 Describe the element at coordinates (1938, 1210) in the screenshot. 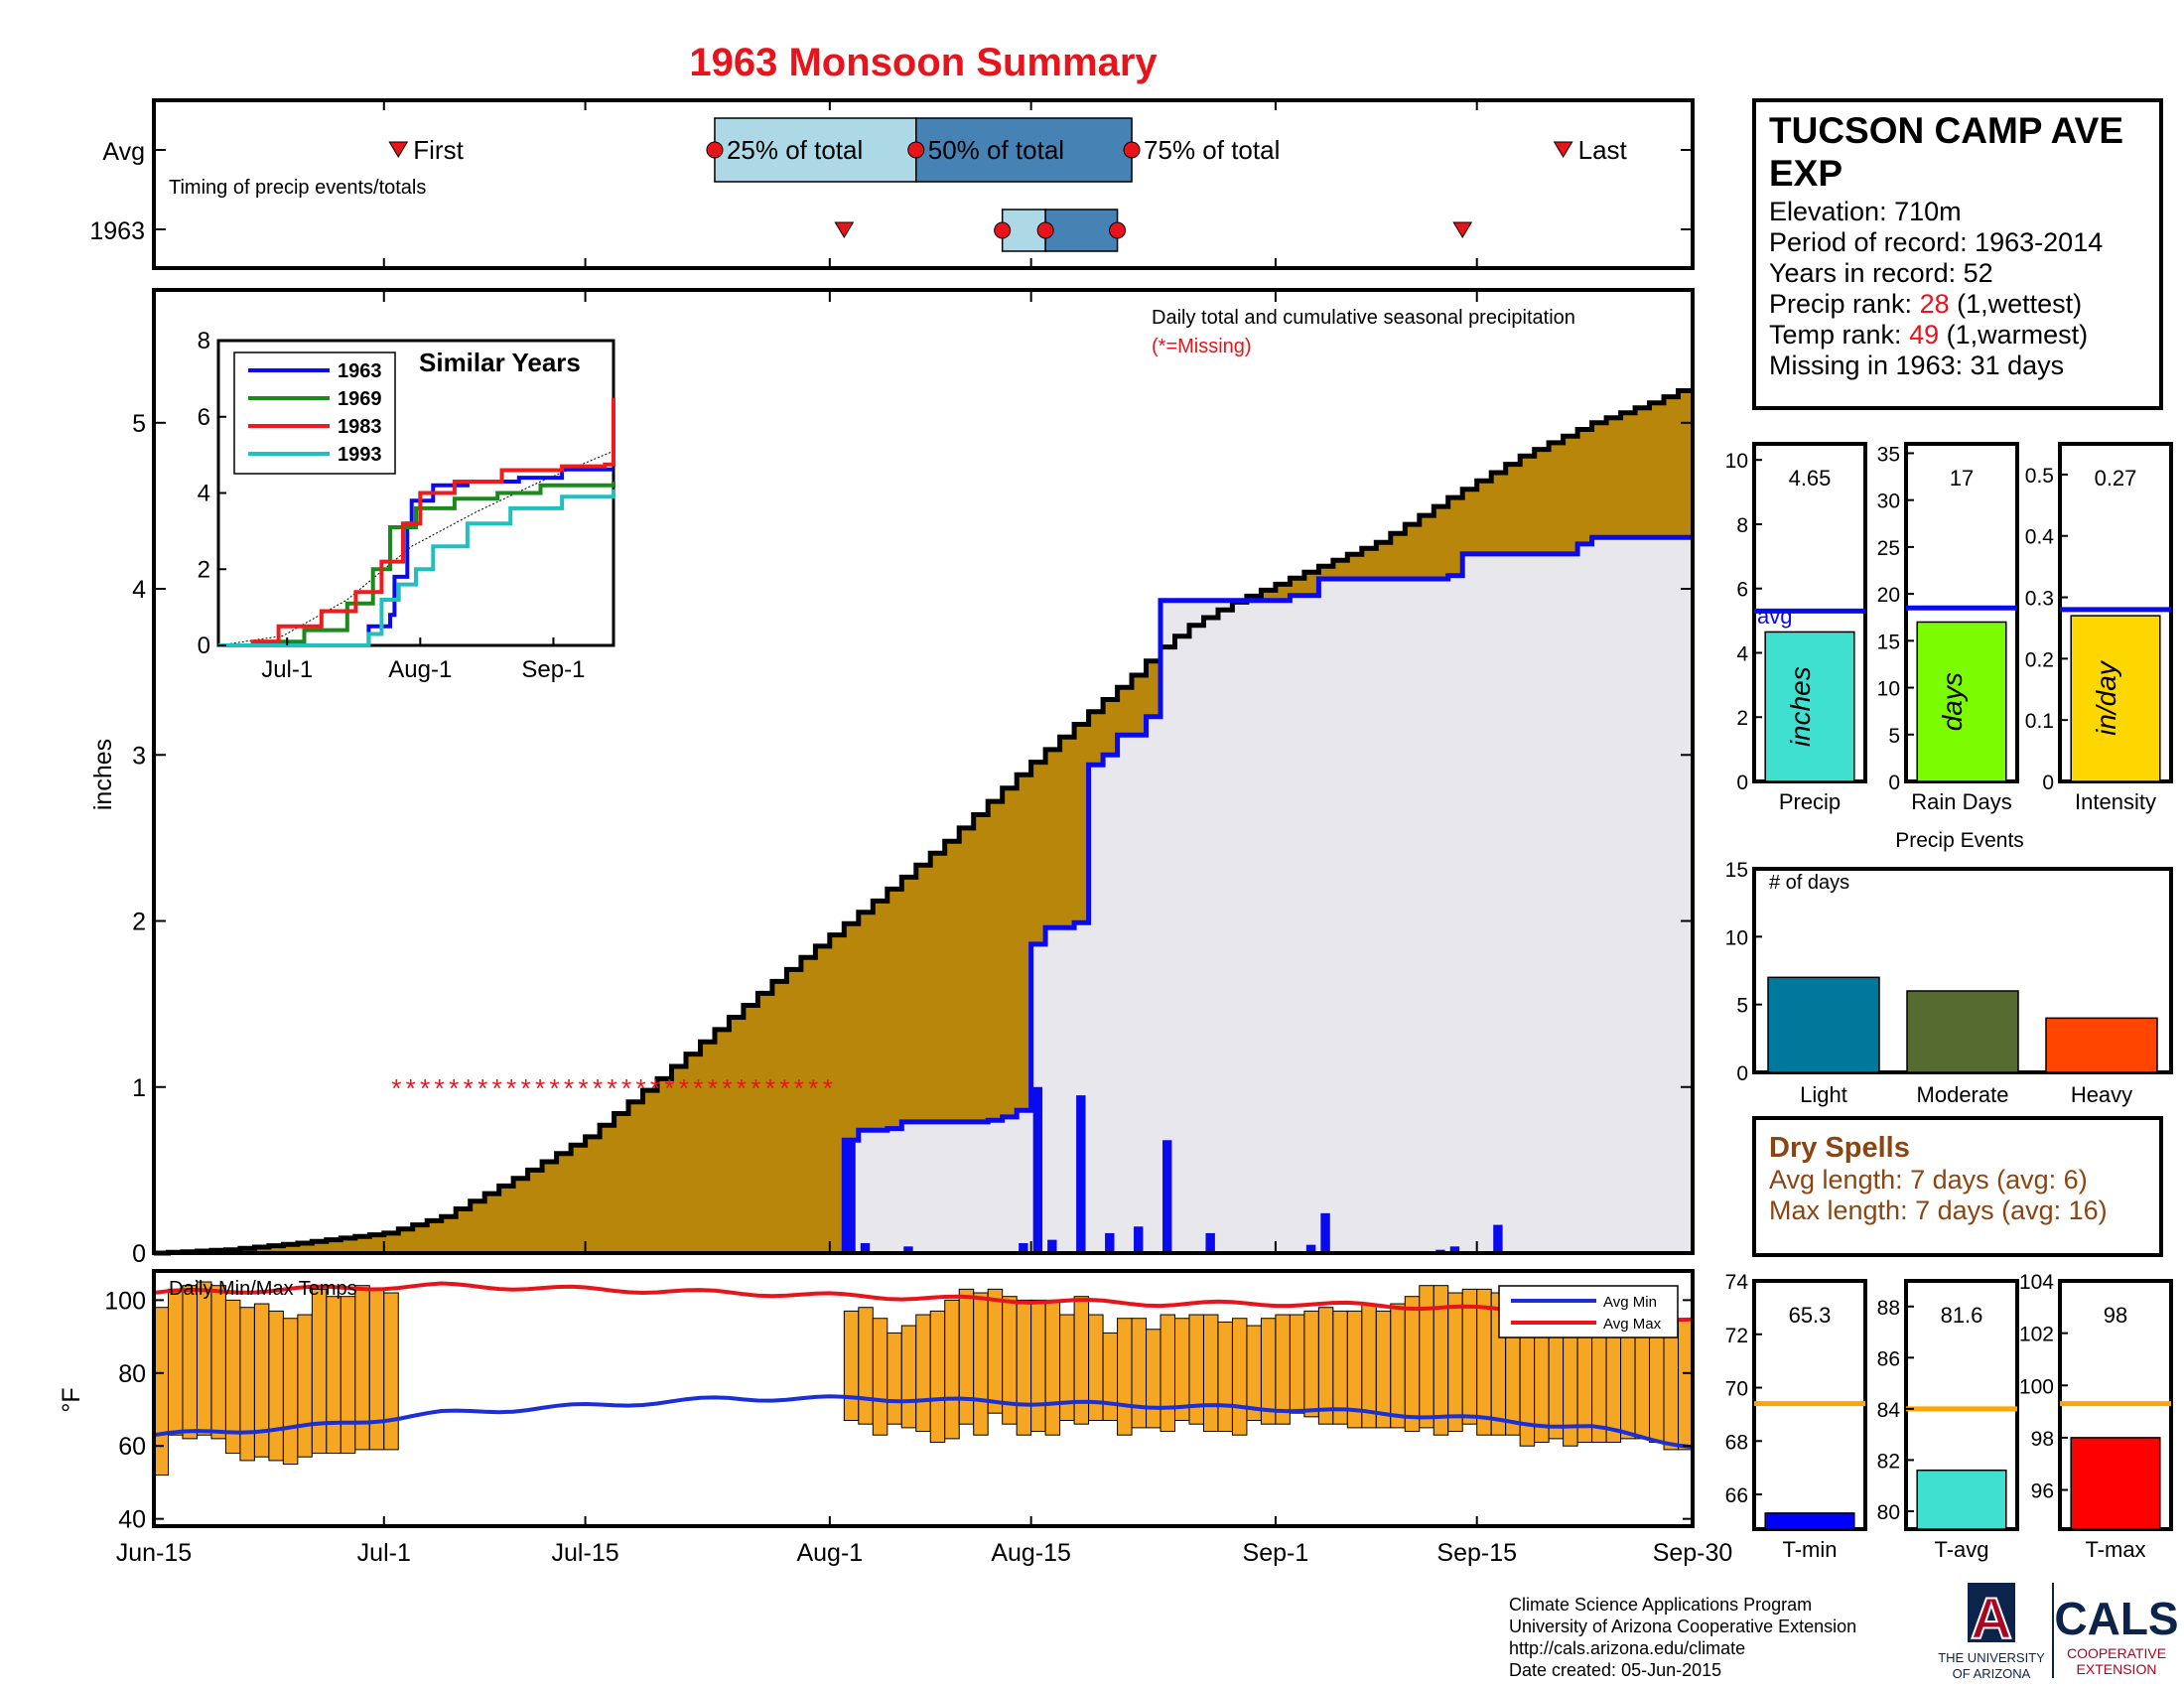

I see `dry-spells-max: Max length: 7 days (avg: 16)` at that location.